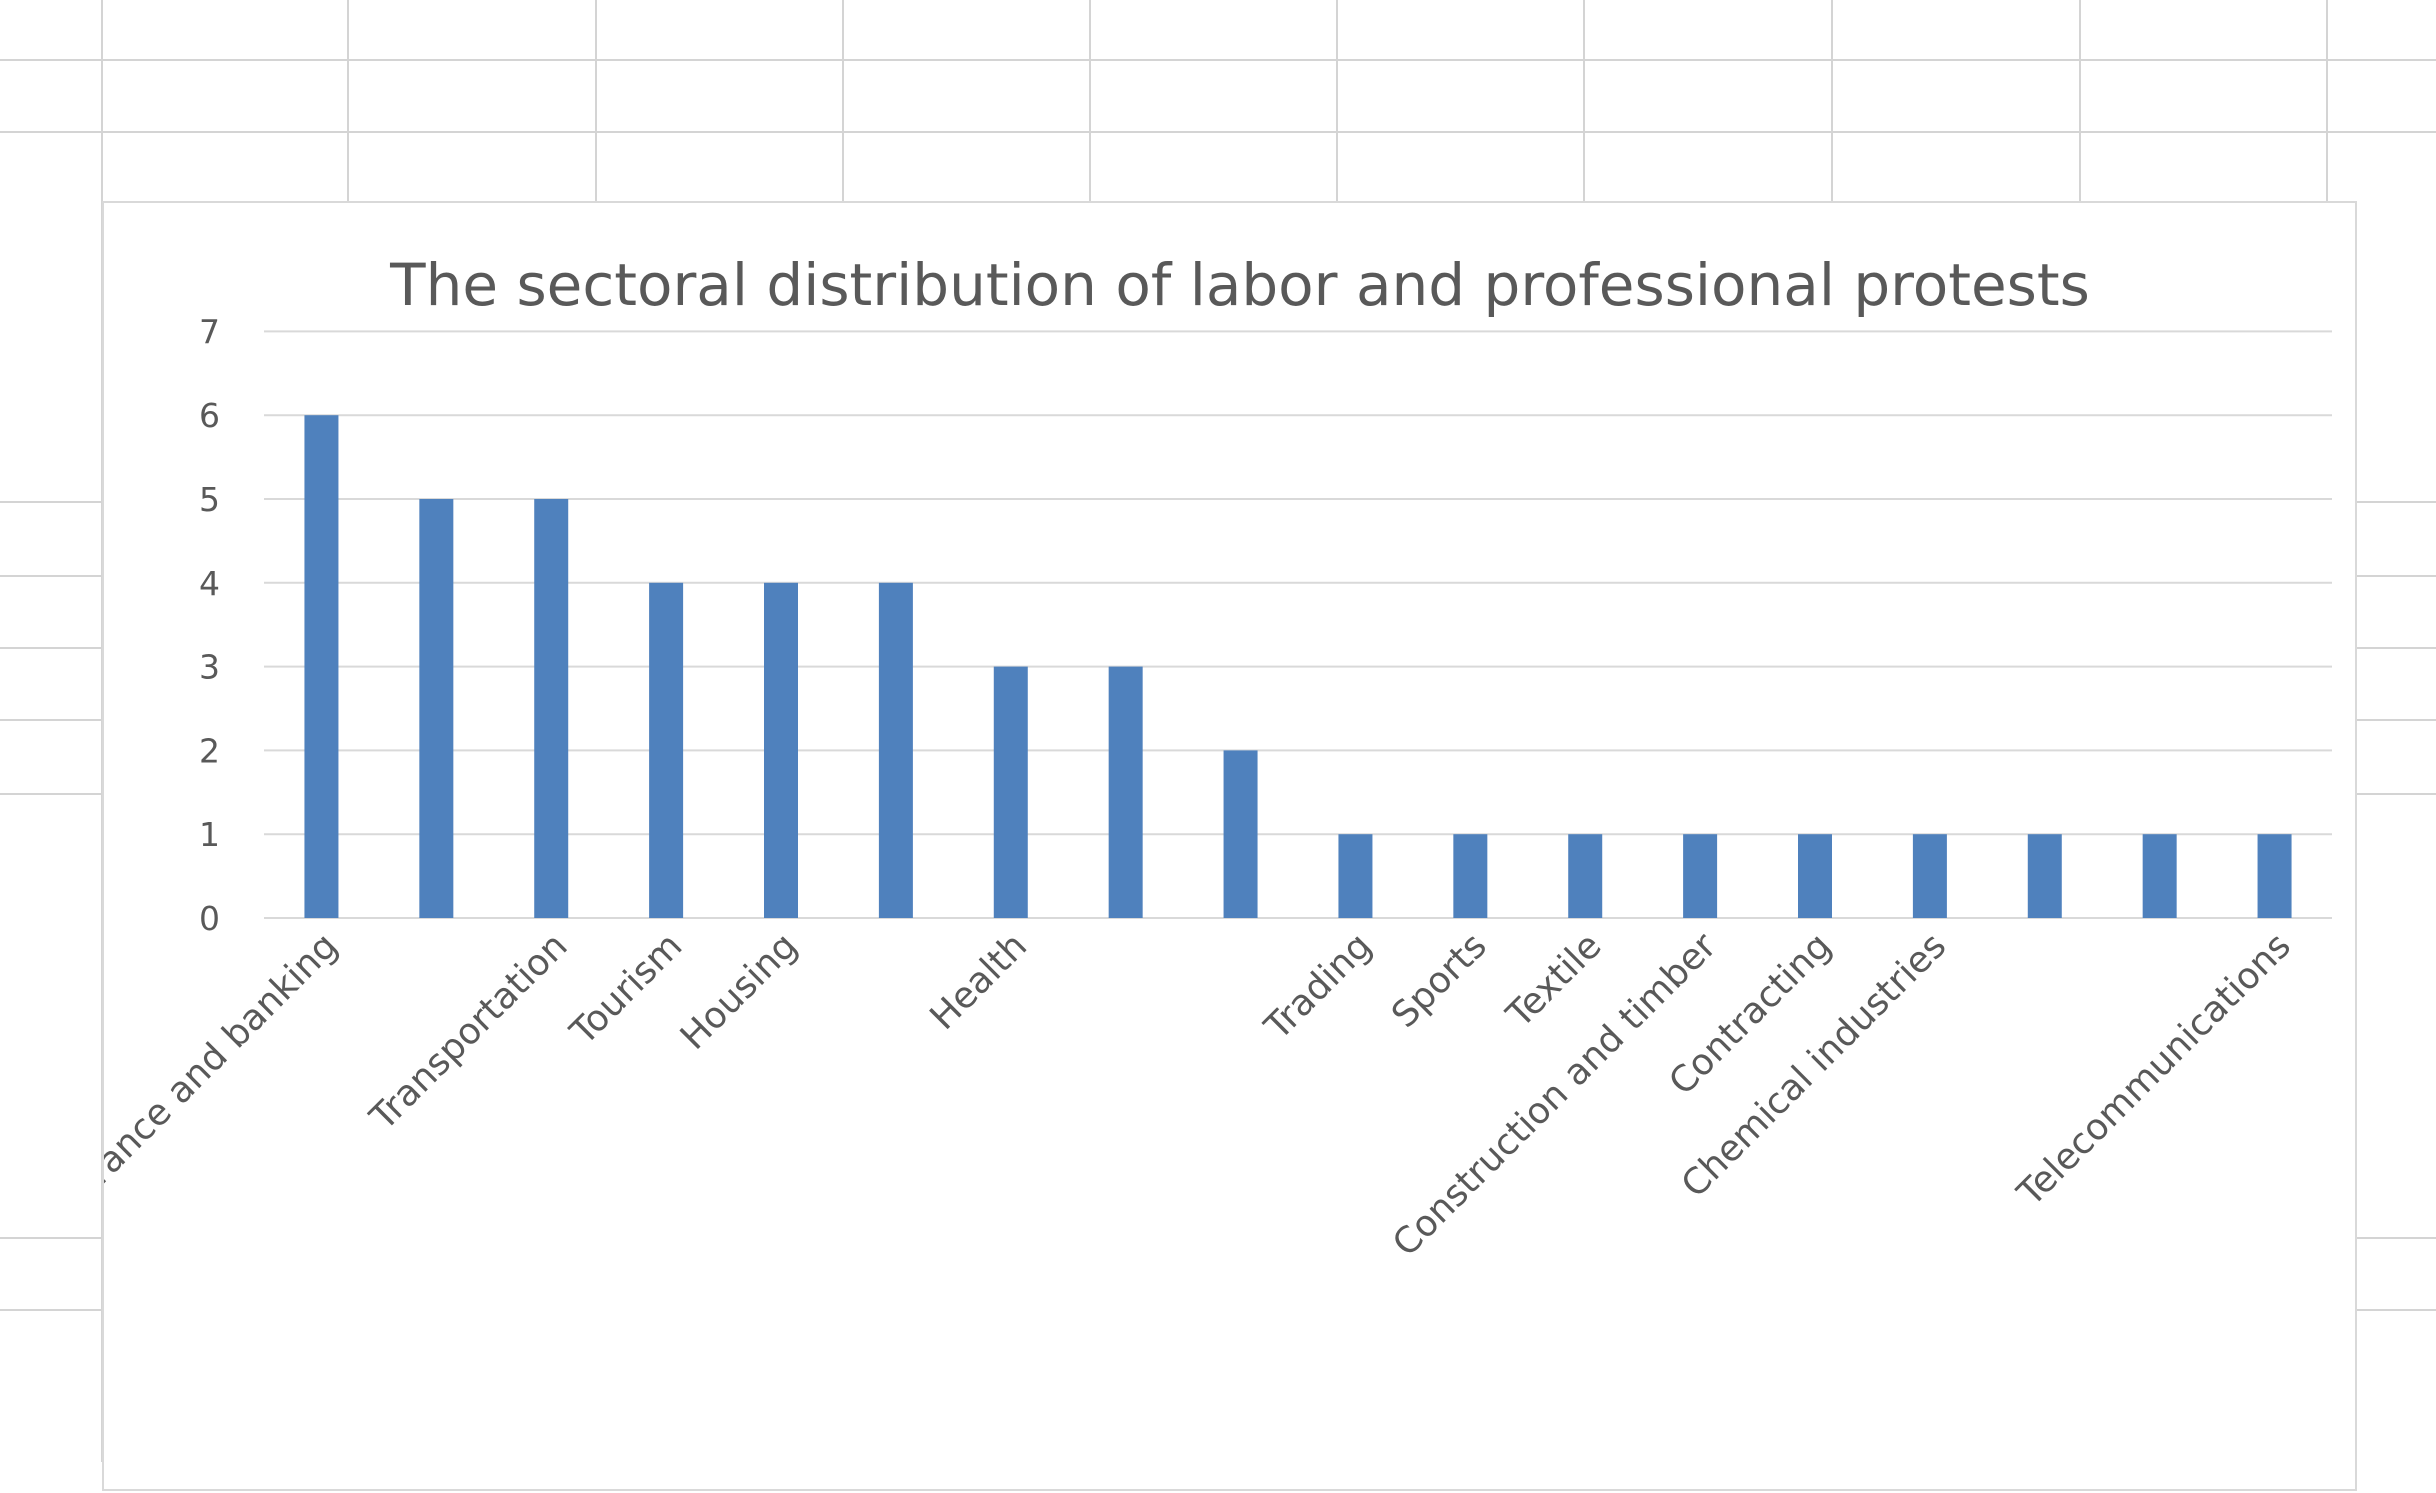 This screenshot has width=2436, height=1493. Describe the element at coordinates (1554, 980) in the screenshot. I see `x-category-label: Textile` at that location.